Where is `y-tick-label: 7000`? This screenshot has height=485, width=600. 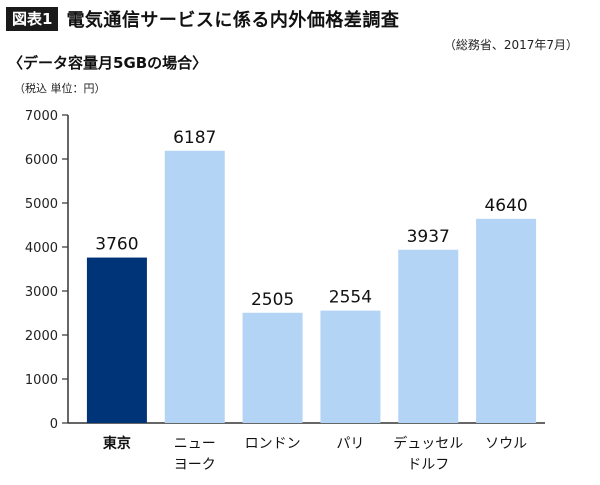
y-tick-label: 7000 is located at coordinates (41, 116).